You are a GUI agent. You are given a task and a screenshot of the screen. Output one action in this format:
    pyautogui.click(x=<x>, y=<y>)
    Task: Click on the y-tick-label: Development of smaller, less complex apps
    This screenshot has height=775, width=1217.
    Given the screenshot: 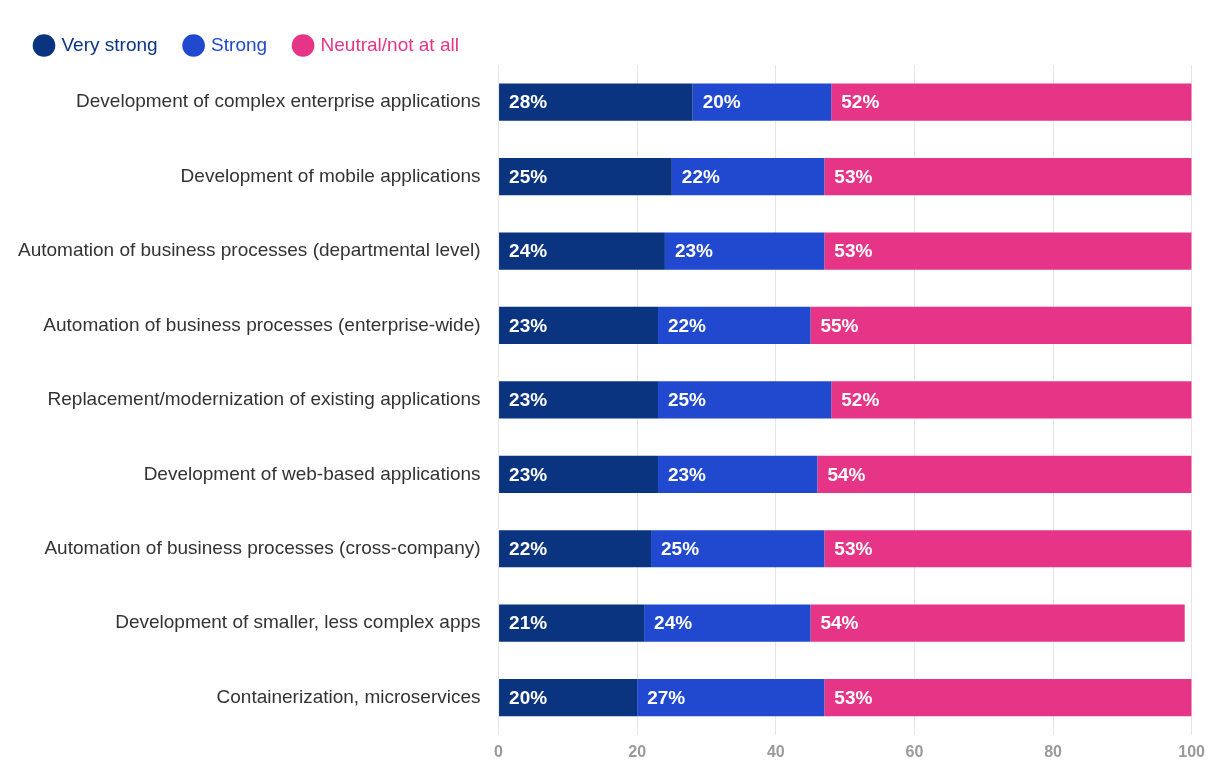 What is the action you would take?
    pyautogui.click(x=298, y=622)
    